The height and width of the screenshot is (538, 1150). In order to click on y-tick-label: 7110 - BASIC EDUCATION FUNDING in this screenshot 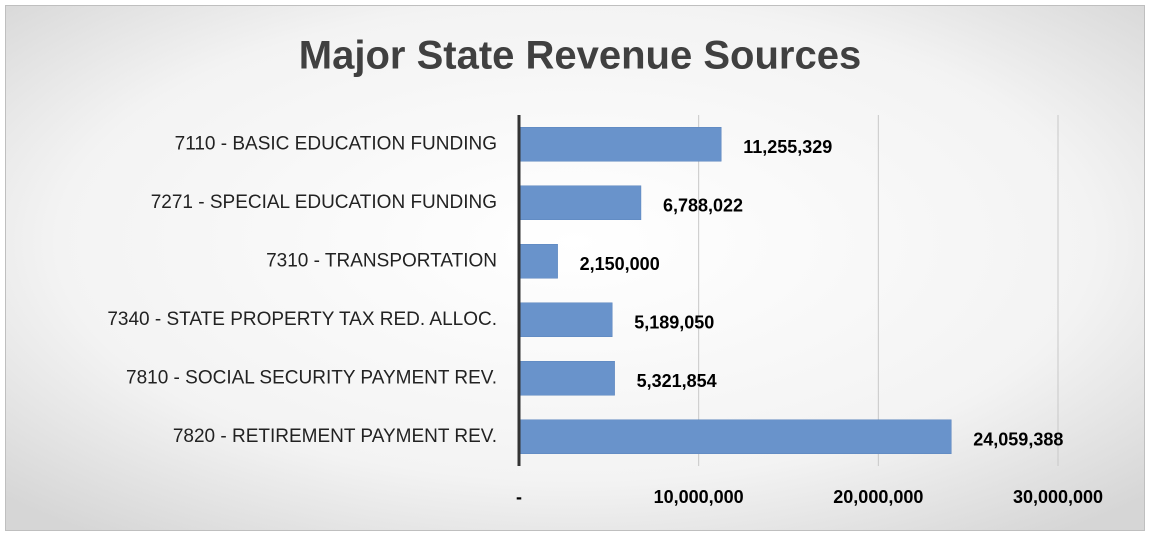, I will do `click(336, 143)`.